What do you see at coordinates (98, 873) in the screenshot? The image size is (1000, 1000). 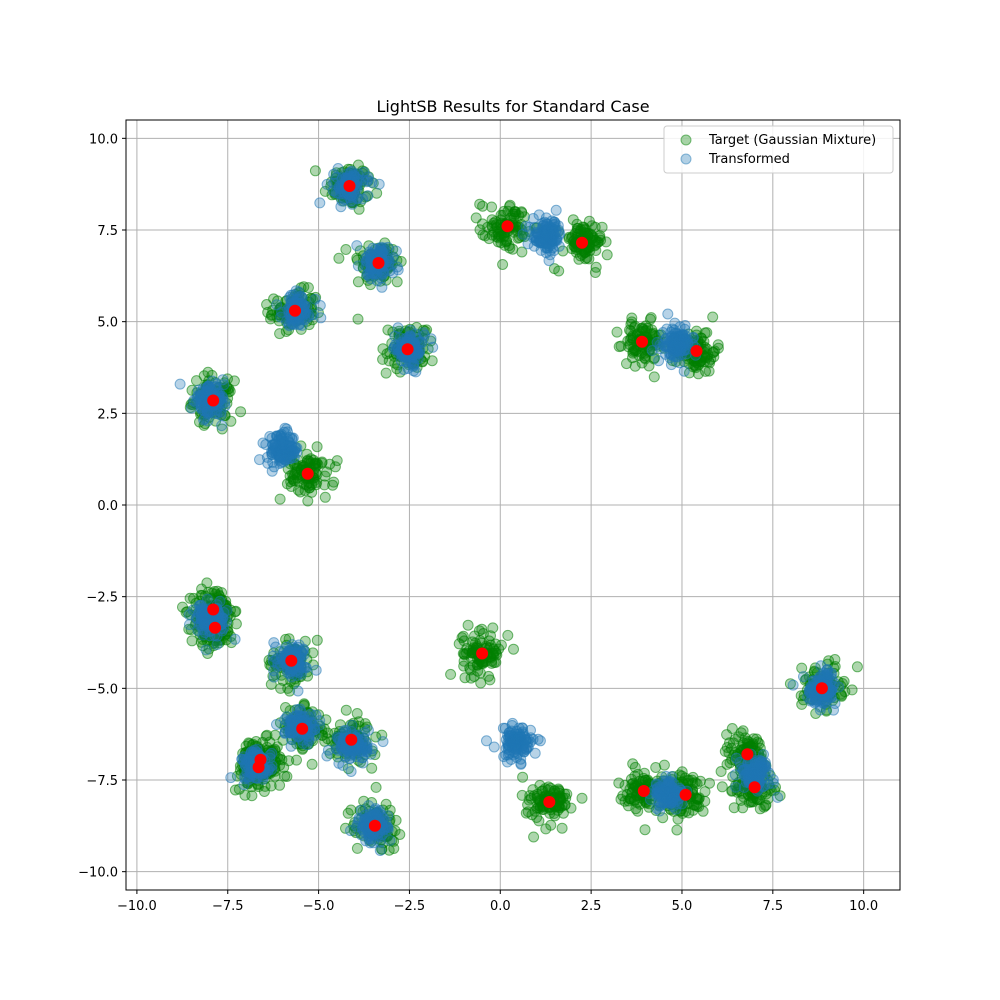 I see `y-tick-label: −10.0` at bounding box center [98, 873].